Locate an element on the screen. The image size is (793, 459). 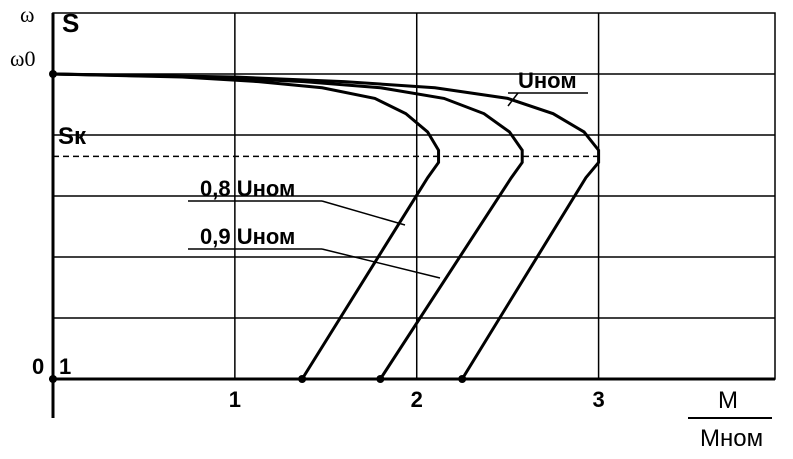
sk-label: Sк is located at coordinates (72, 136).